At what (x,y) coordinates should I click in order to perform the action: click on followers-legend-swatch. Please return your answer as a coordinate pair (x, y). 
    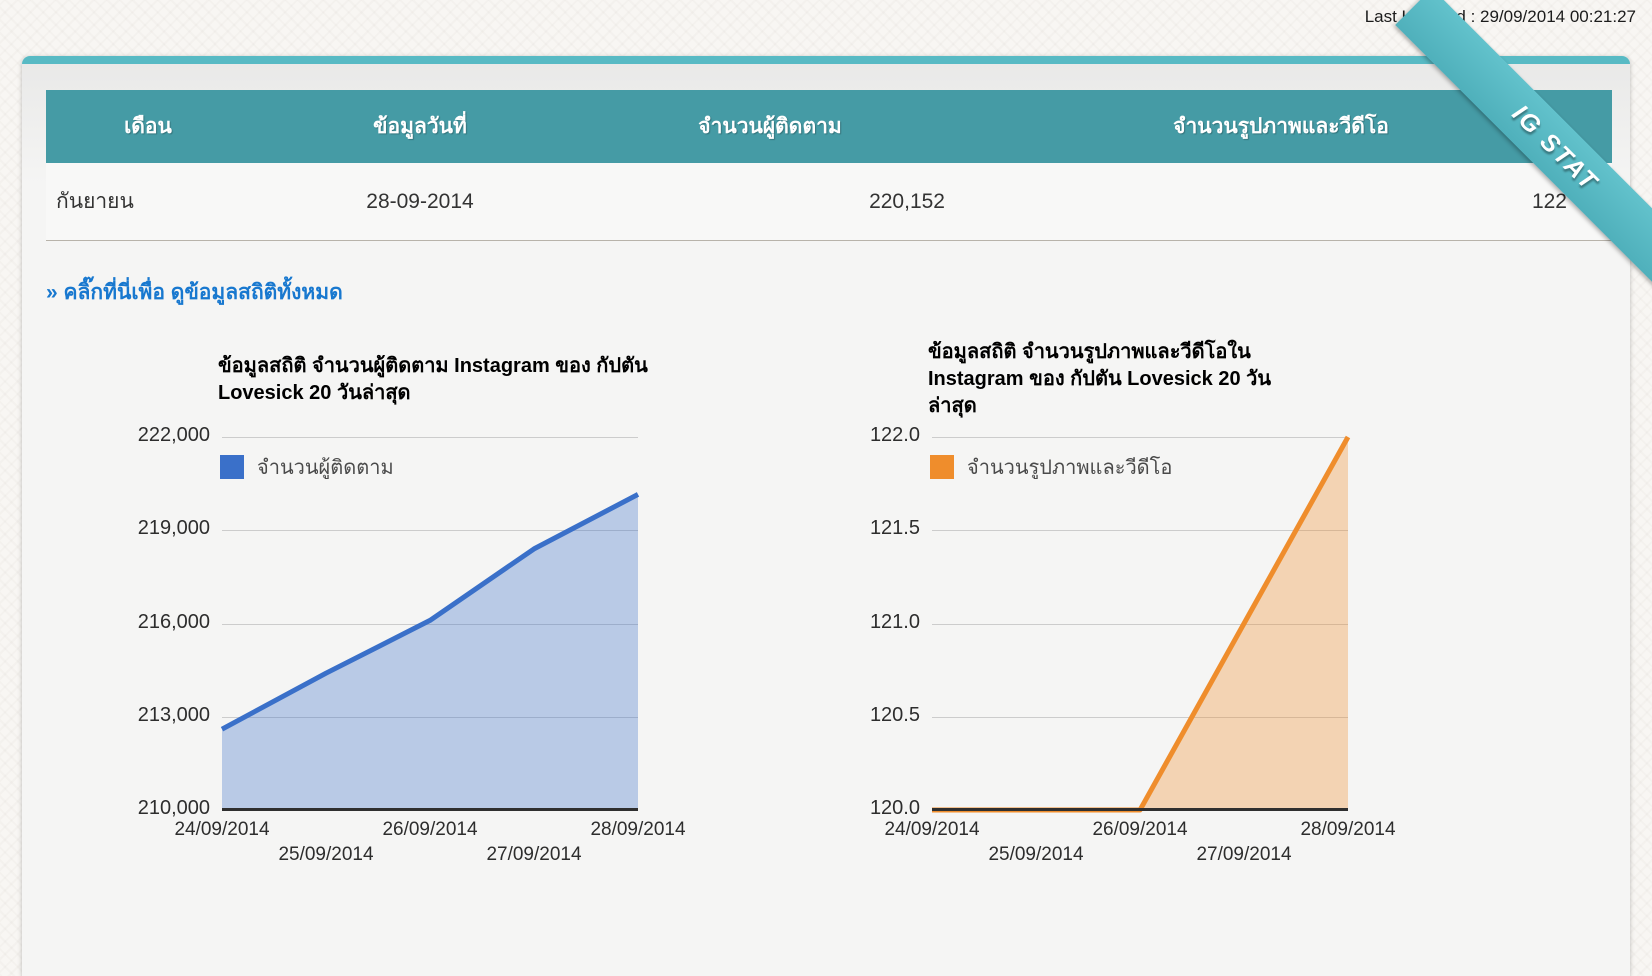
    Looking at the image, I should click on (232, 467).